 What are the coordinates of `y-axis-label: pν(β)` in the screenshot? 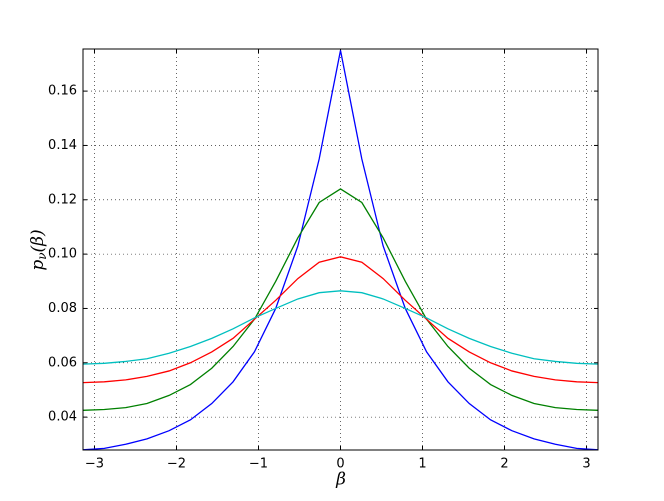 It's located at (38, 249).